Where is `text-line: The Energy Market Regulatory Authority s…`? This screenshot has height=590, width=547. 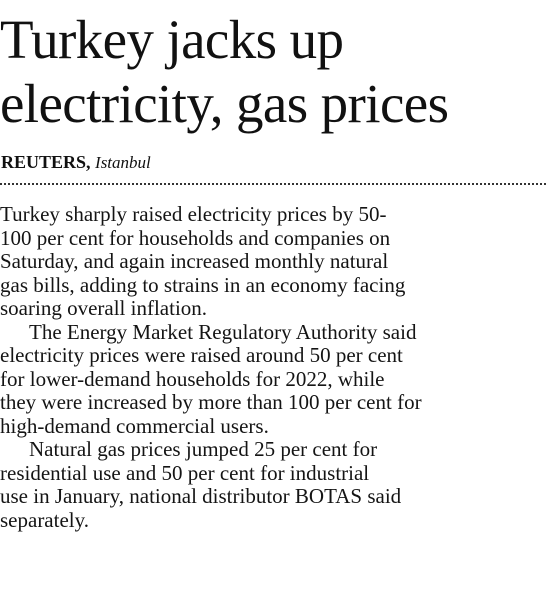
text-line: The Energy Market Regulatory Authority s… is located at coordinates (223, 331).